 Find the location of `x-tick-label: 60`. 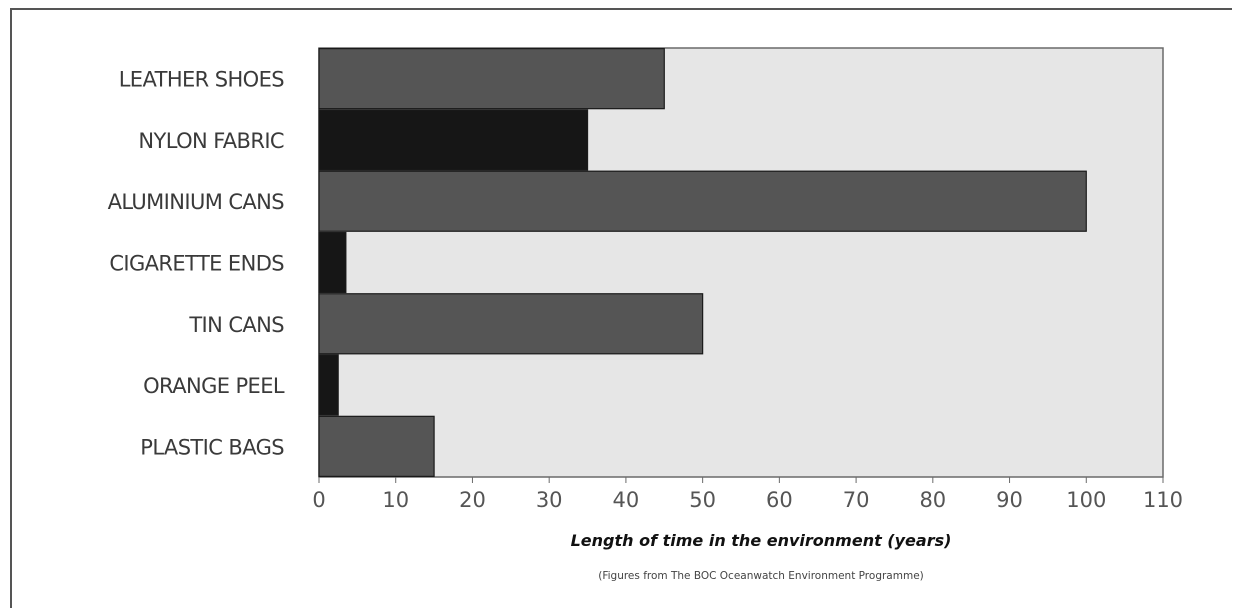

x-tick-label: 60 is located at coordinates (779, 500).